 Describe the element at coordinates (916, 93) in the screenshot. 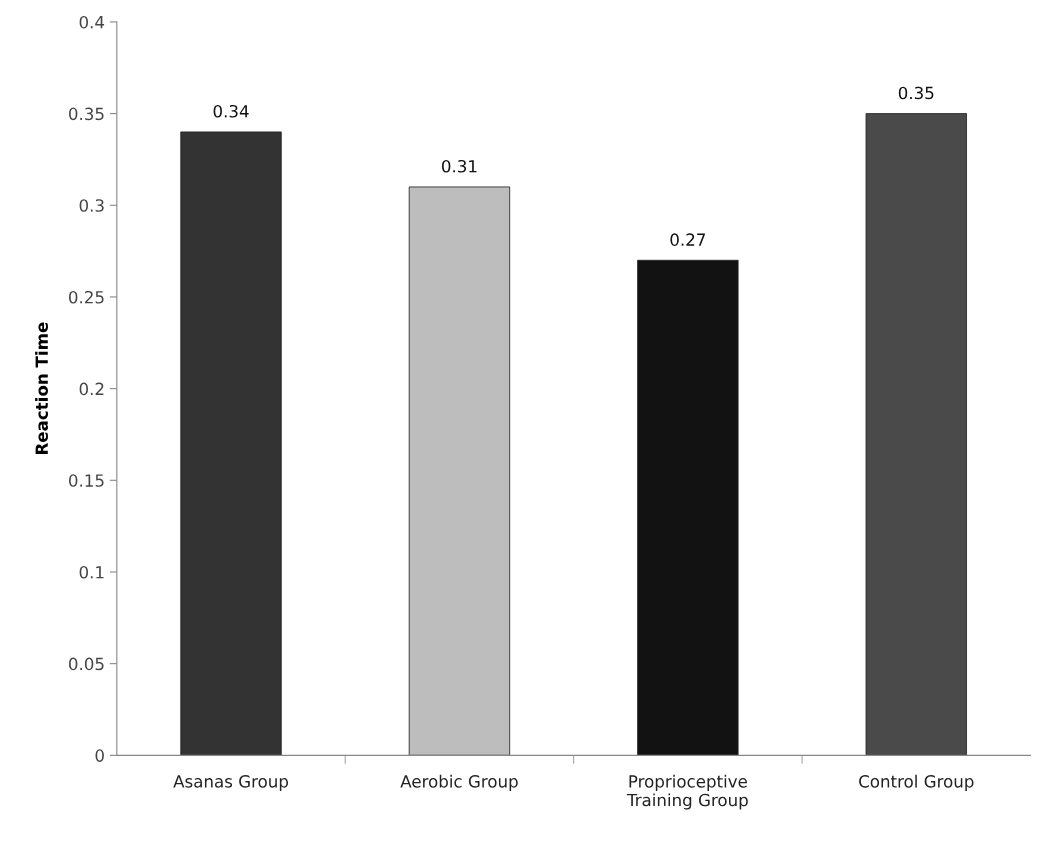

I see `data-label: 0.35` at that location.